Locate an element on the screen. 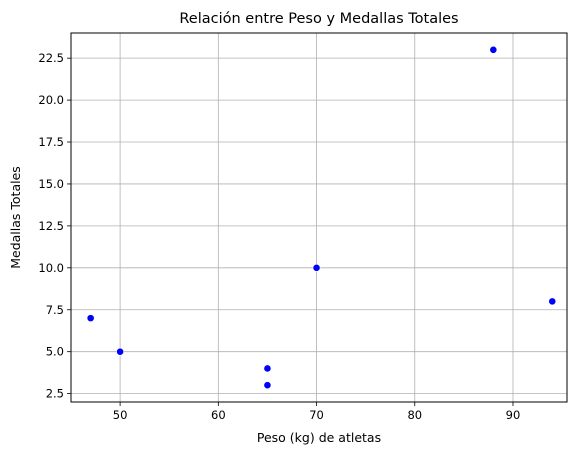 This screenshot has height=455, width=576. y-tick-label: 17.5 is located at coordinates (51, 142).